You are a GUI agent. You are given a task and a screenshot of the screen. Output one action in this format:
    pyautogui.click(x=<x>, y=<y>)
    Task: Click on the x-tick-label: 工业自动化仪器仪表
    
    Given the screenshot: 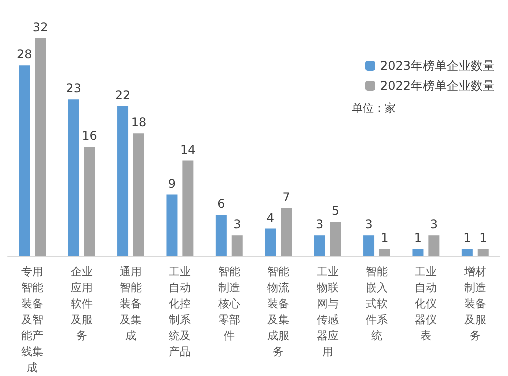 What is the action you would take?
    pyautogui.click(x=426, y=304)
    